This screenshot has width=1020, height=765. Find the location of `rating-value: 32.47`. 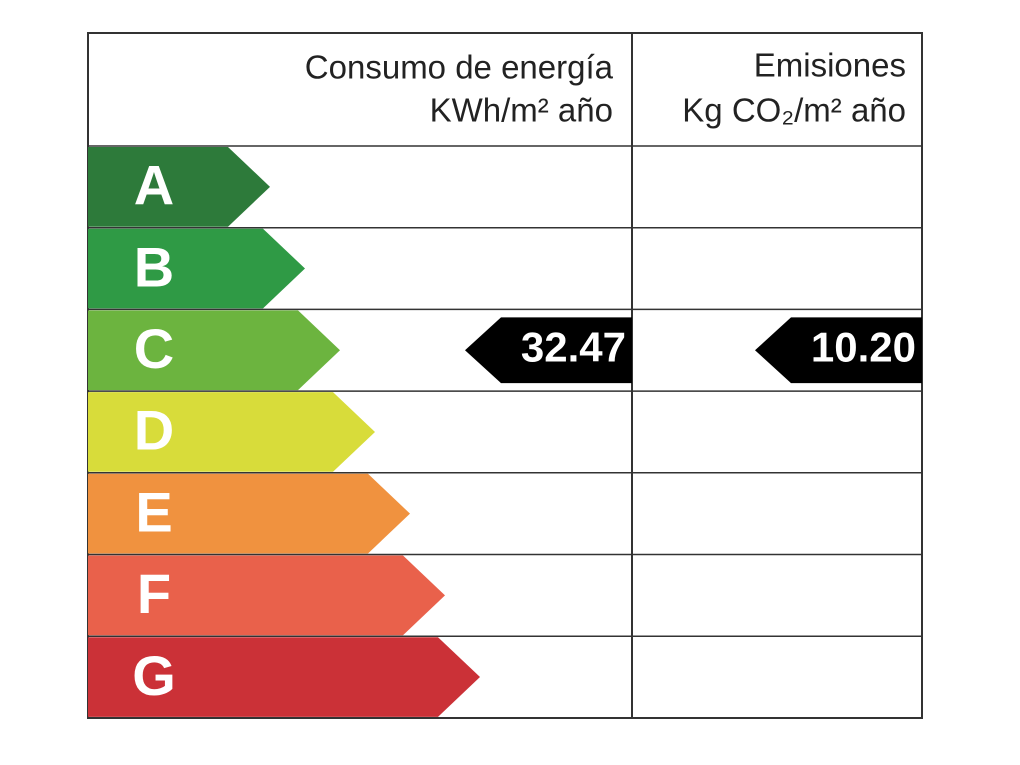

rating-value: 32.47 is located at coordinates (573, 346).